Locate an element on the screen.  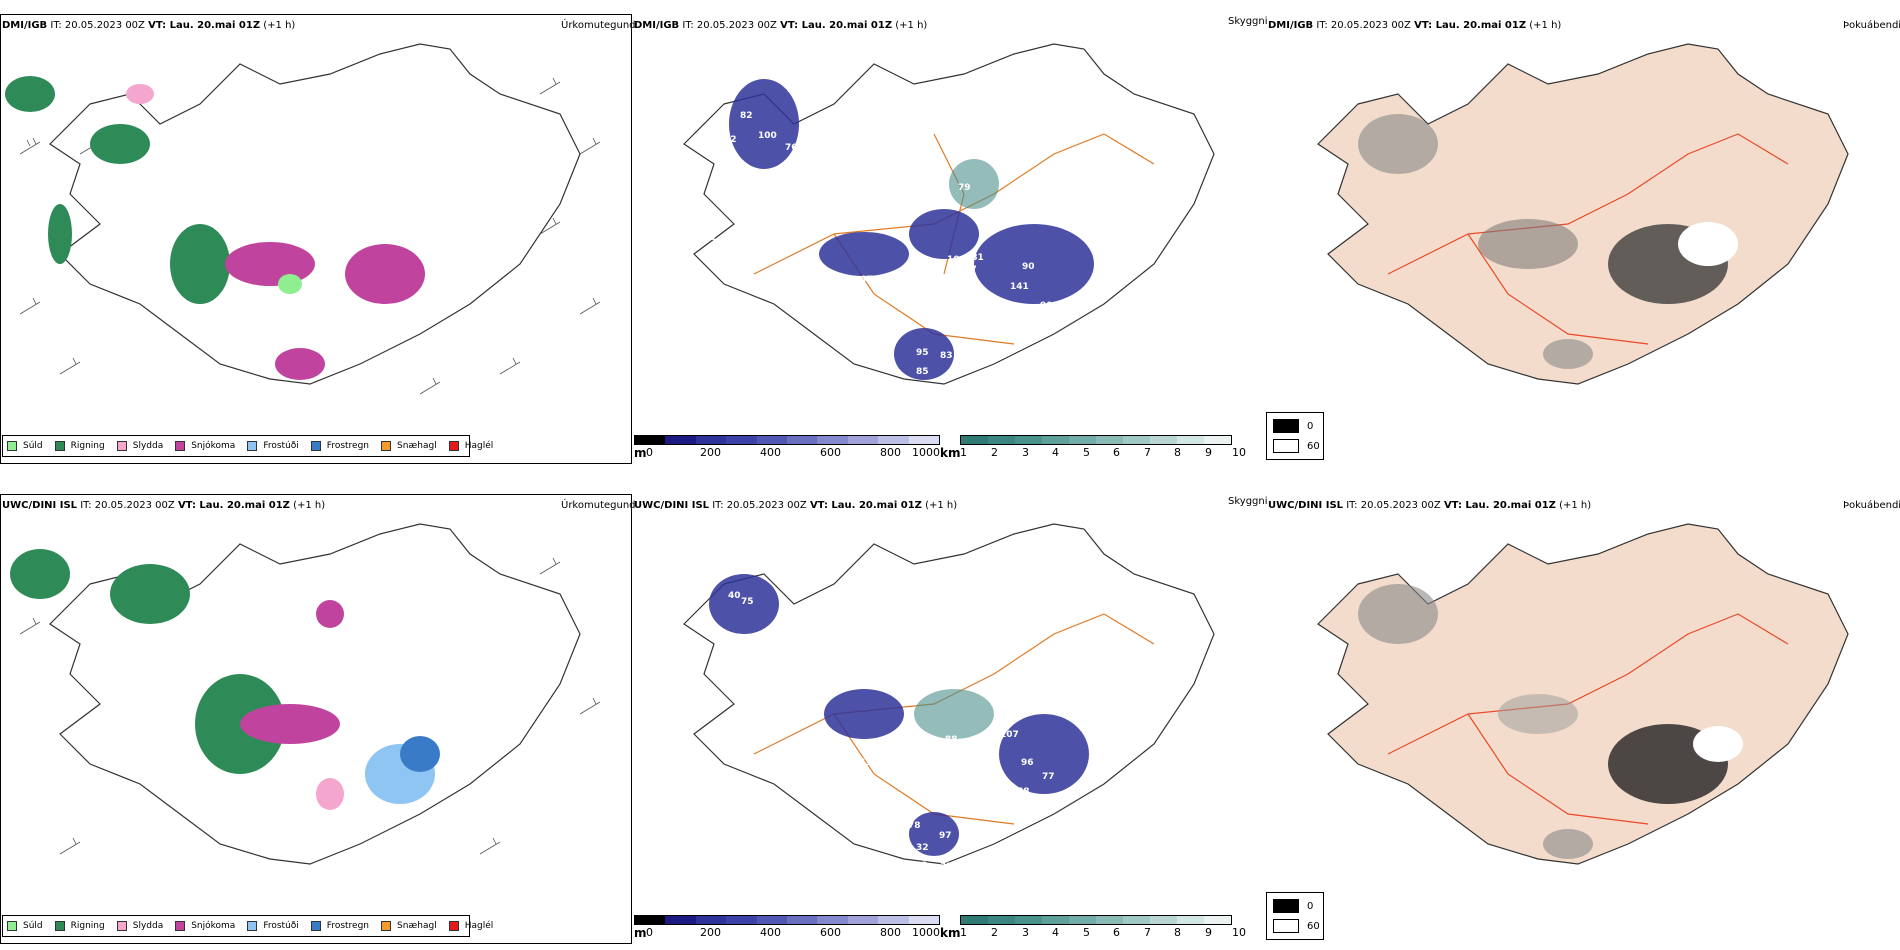
visibility-unit-bottom: km is located at coordinates (950, 933).